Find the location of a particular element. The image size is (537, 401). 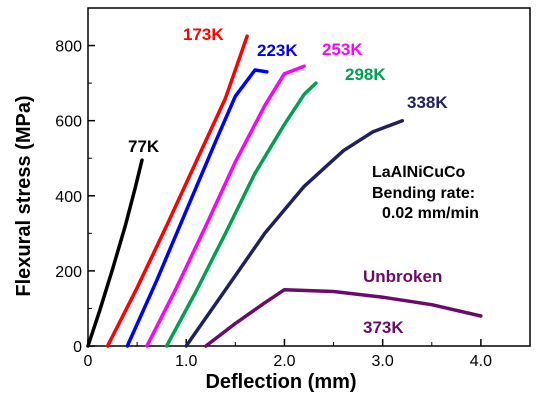

series-label-338K: 338K is located at coordinates (427, 102).